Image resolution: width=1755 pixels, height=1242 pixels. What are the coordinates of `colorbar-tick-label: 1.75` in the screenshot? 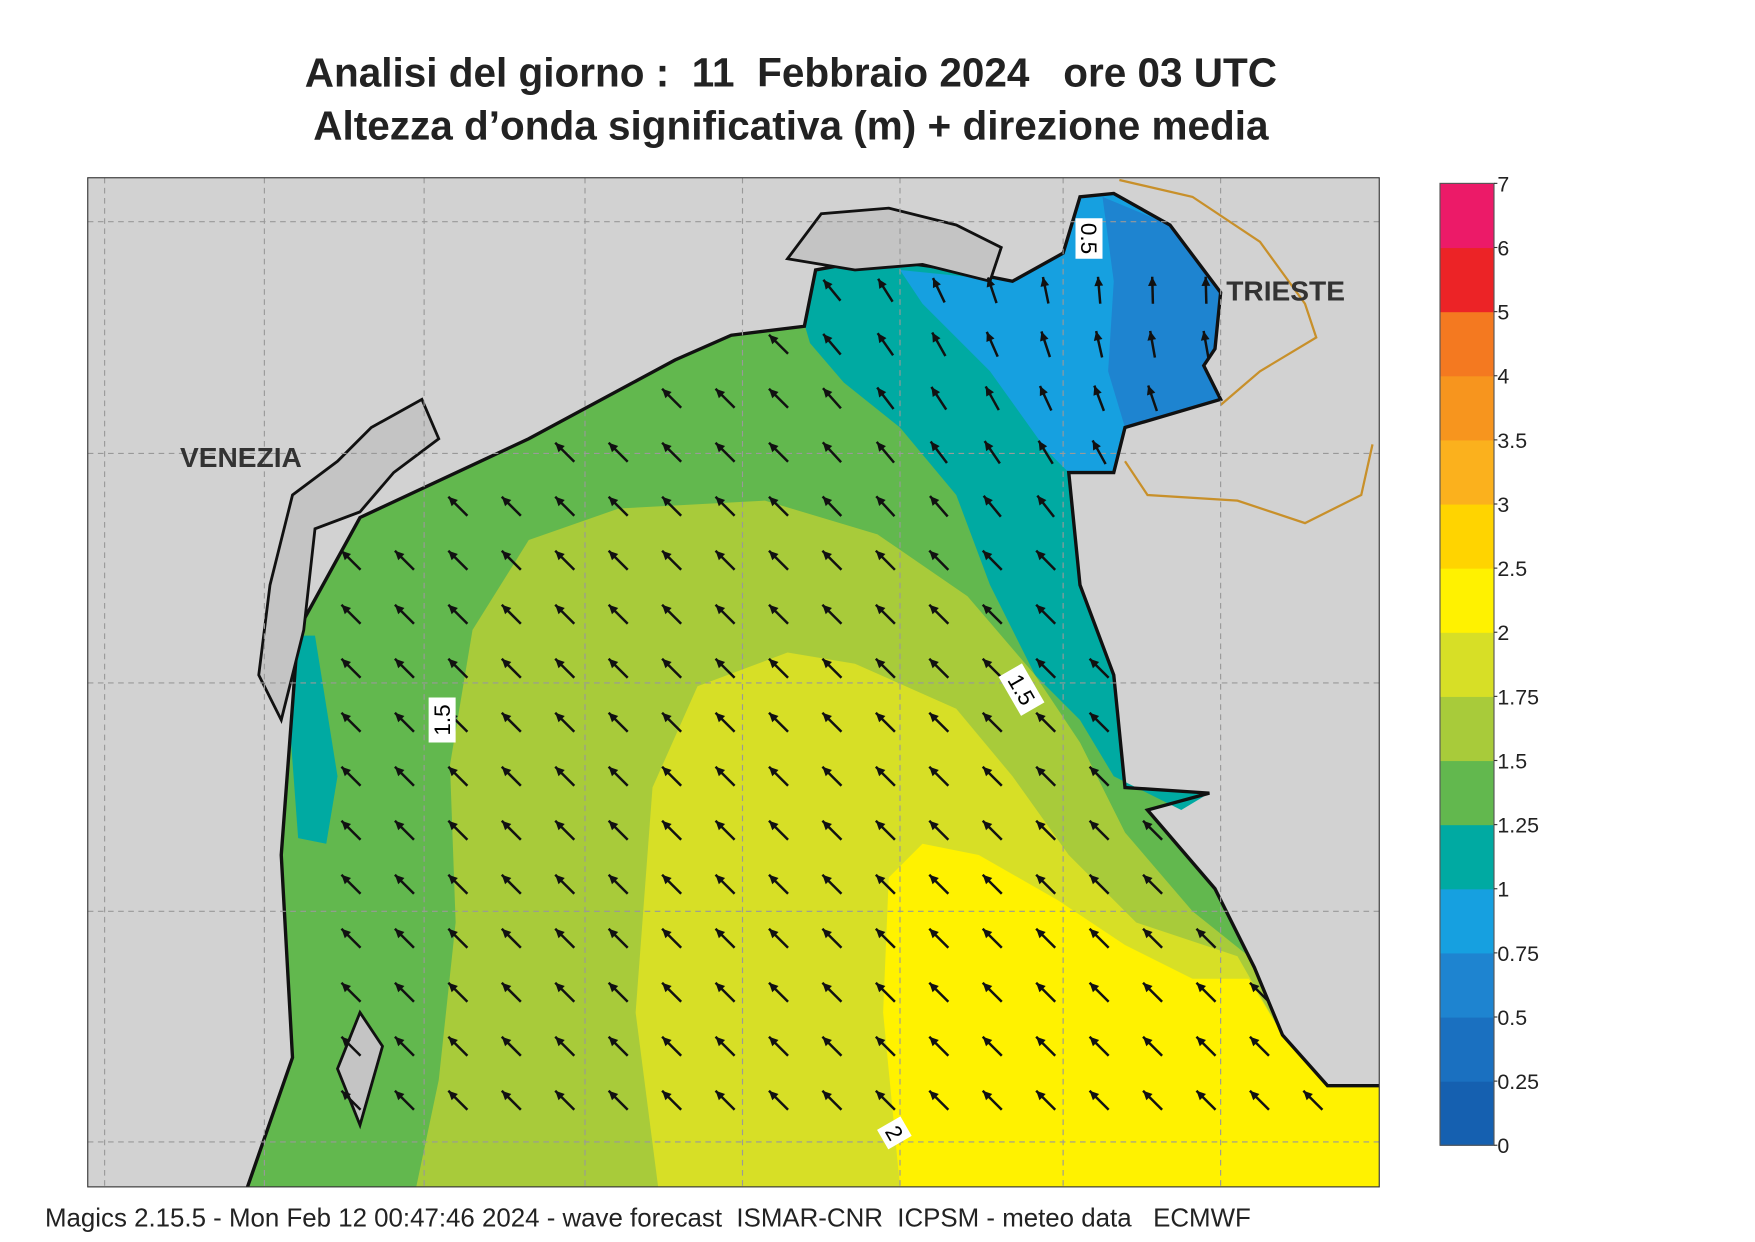 It's located at (1518, 697).